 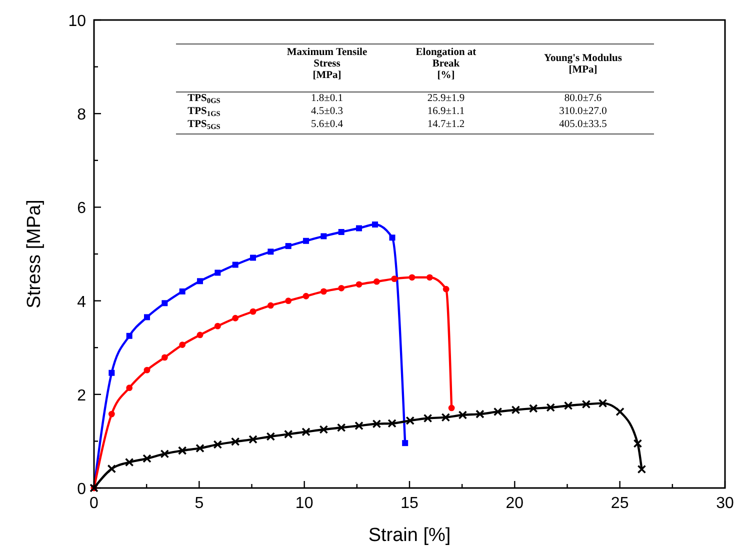 What do you see at coordinates (327, 98) in the screenshot?
I see `annotation: 1.8±0.1` at bounding box center [327, 98].